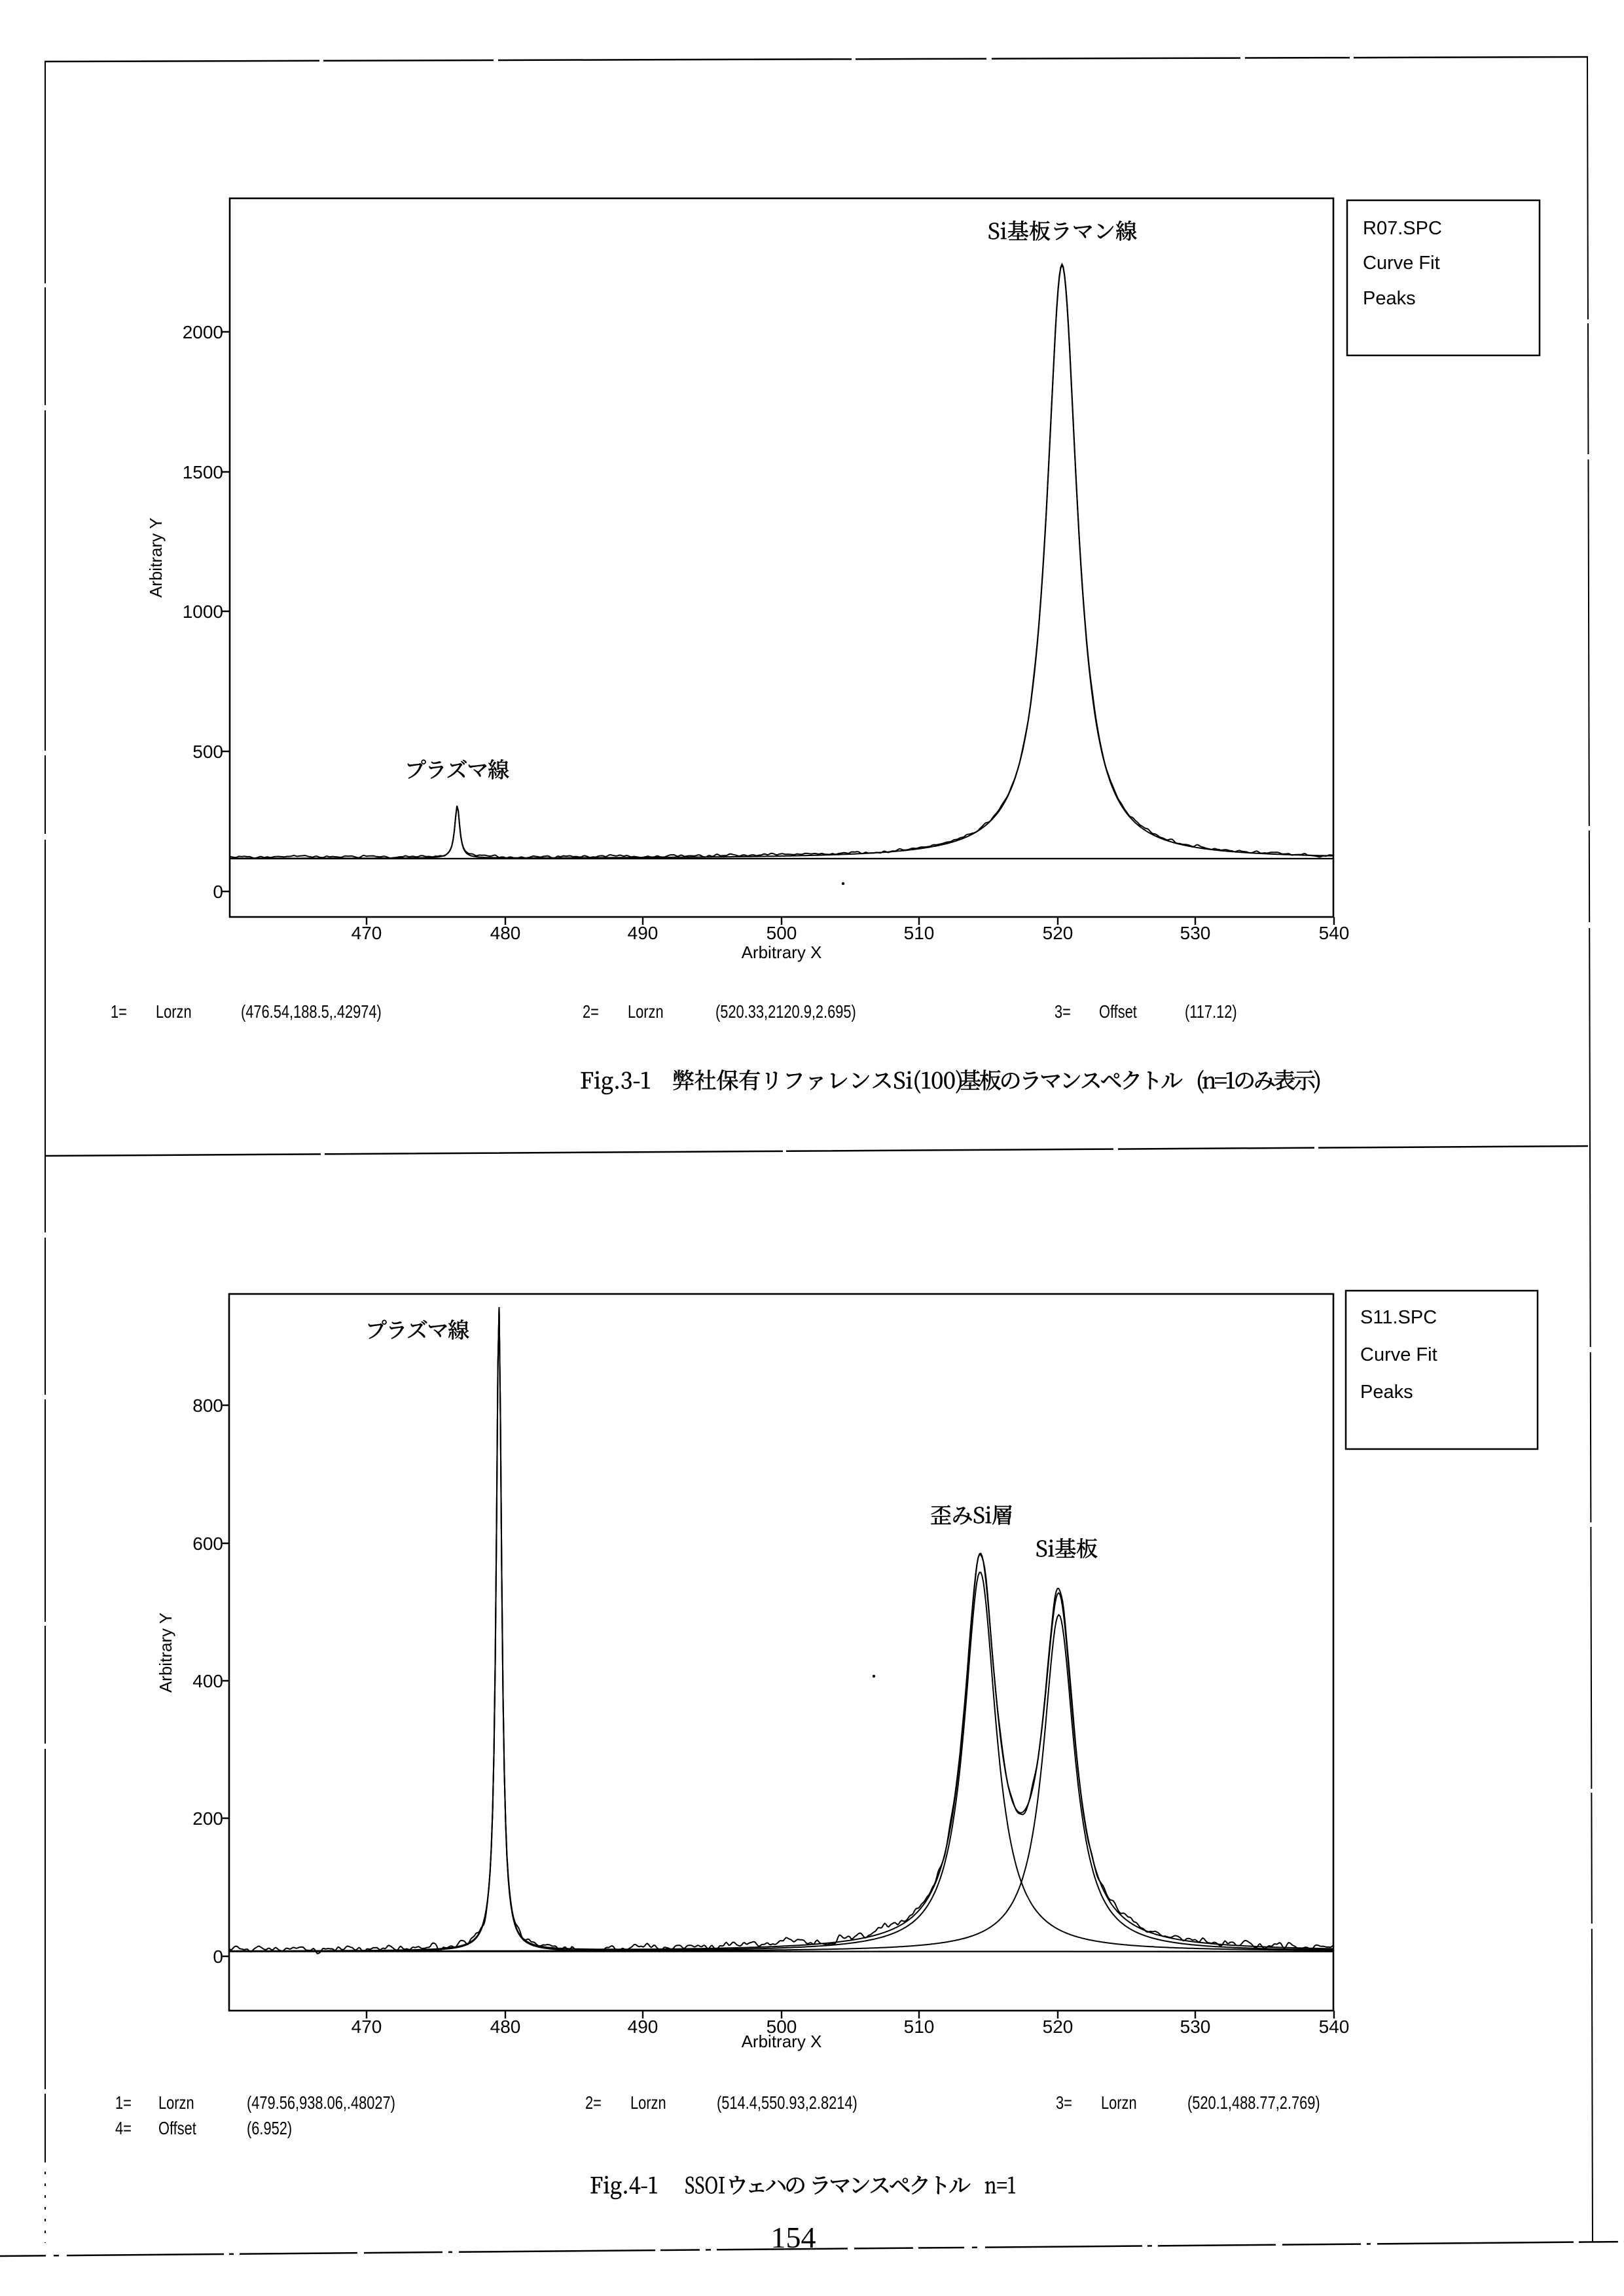  Describe the element at coordinates (203, 611) in the screenshot. I see `svg-text: 1000` at that location.